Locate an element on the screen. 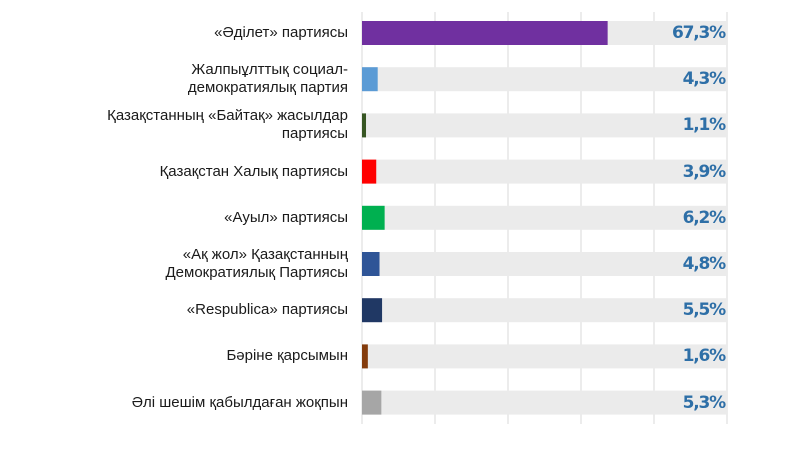 The image size is (800, 450). value-label-4: 6,2% is located at coordinates (704, 217).